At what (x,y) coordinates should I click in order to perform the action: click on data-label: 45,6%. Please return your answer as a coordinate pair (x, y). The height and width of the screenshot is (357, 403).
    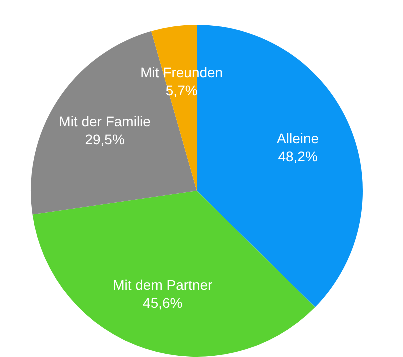
    Looking at the image, I should click on (163, 302).